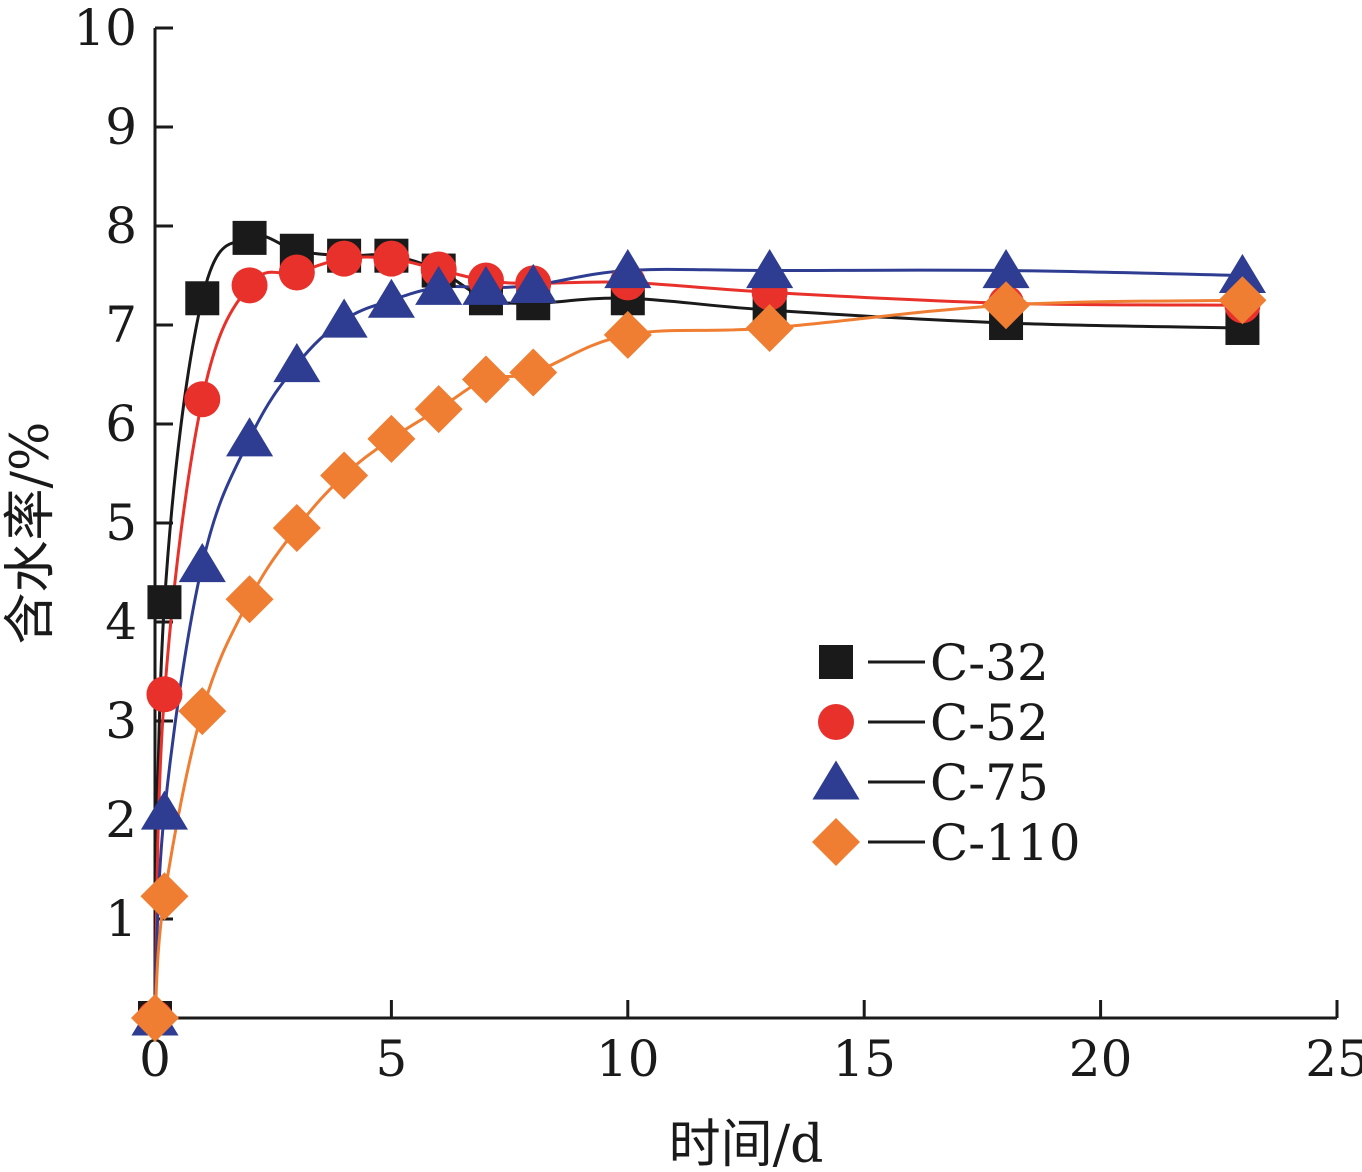 This screenshot has width=1362, height=1172. I want to click on y-tick-label: 2, so click(121, 820).